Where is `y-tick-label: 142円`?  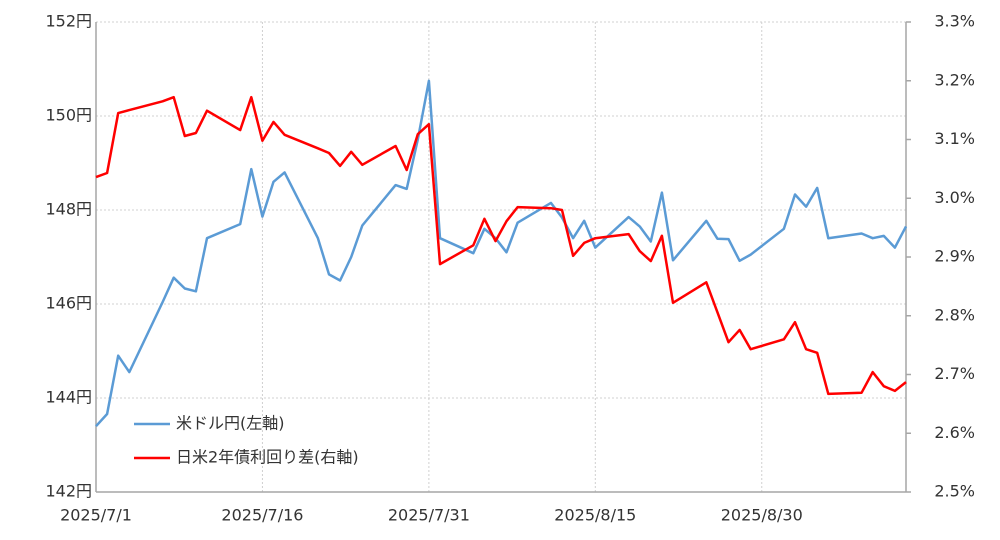
y-tick-label: 142円 is located at coordinates (68, 491).